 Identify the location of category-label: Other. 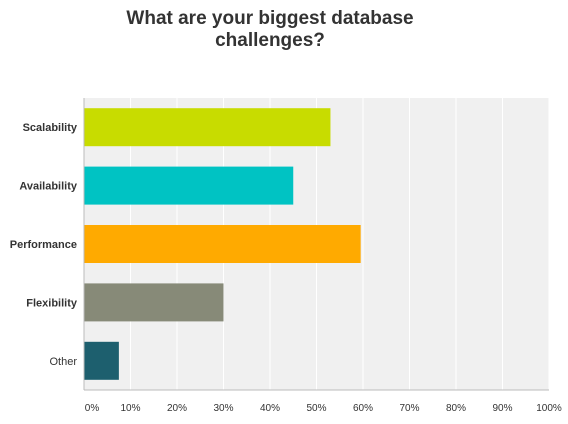
(63, 362).